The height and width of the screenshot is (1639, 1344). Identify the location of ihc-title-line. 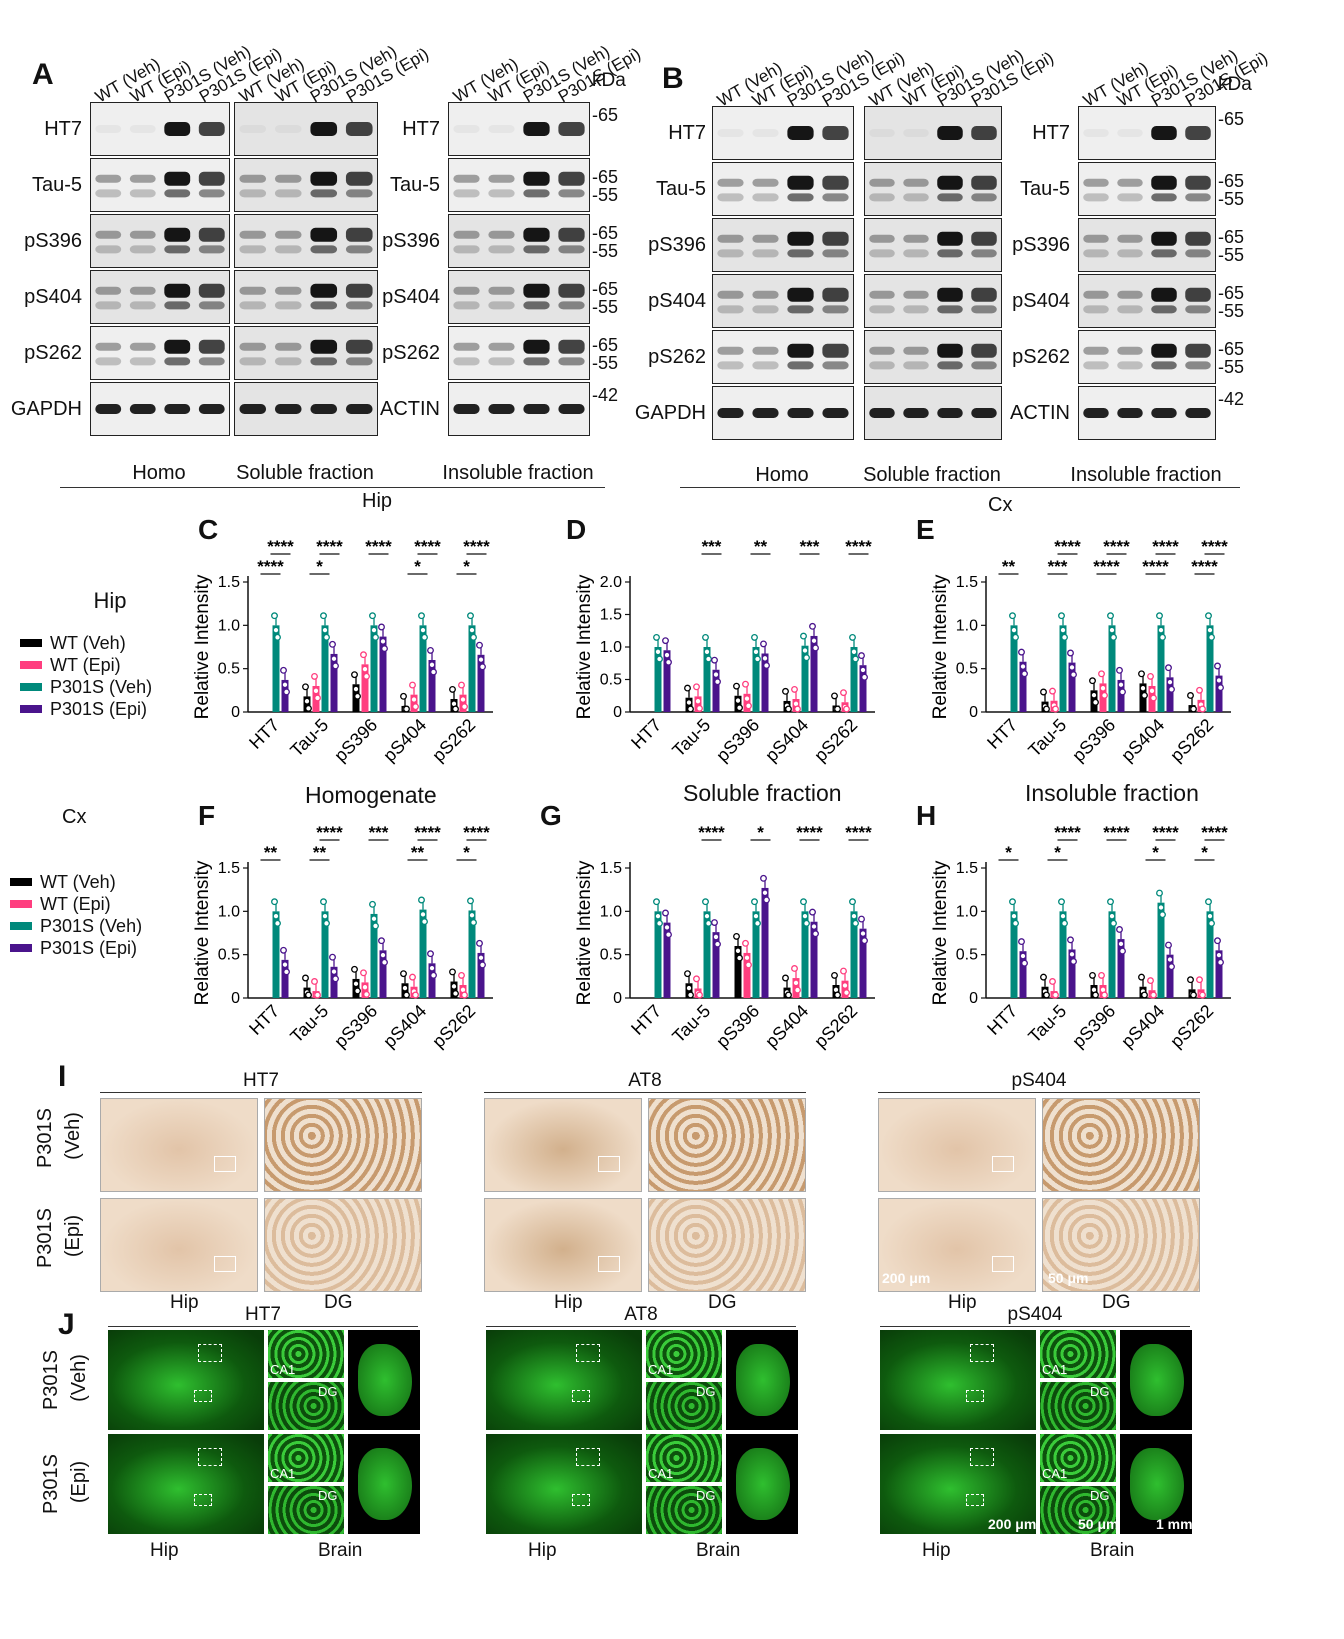
(645, 1092).